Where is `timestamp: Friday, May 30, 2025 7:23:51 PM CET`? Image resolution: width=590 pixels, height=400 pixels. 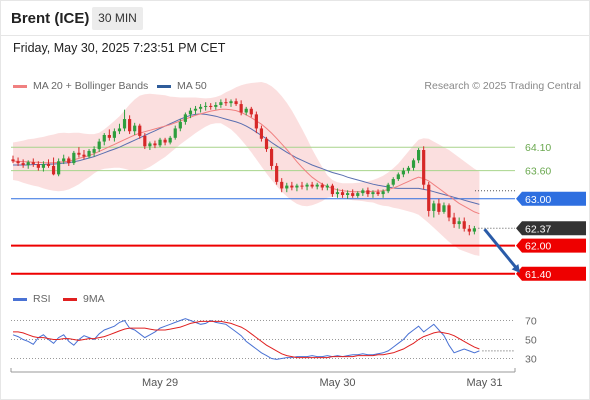 timestamp: Friday, May 30, 2025 7:23:51 PM CET is located at coordinates (119, 48).